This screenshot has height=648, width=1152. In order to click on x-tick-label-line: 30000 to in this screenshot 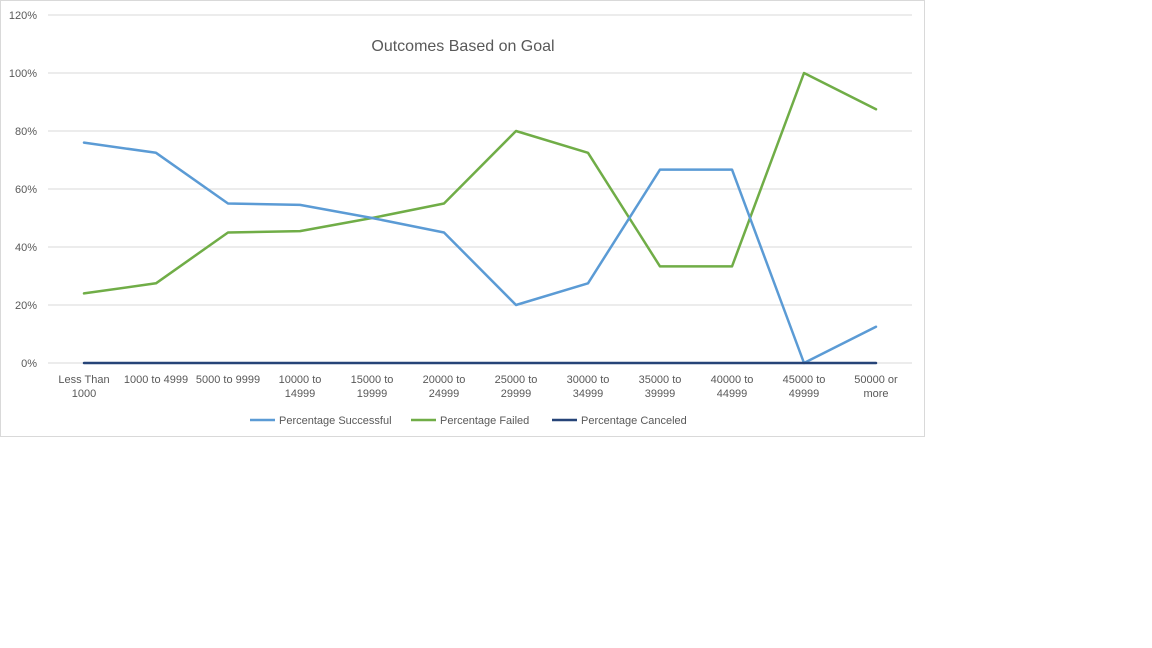, I will do `click(588, 380)`.